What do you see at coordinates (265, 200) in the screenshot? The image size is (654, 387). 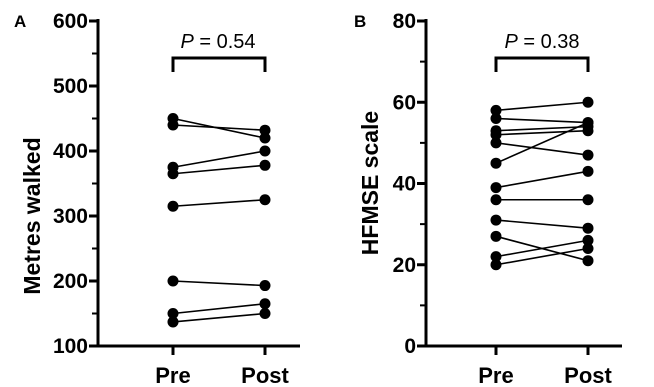 I see `data-point-a-5-post` at bounding box center [265, 200].